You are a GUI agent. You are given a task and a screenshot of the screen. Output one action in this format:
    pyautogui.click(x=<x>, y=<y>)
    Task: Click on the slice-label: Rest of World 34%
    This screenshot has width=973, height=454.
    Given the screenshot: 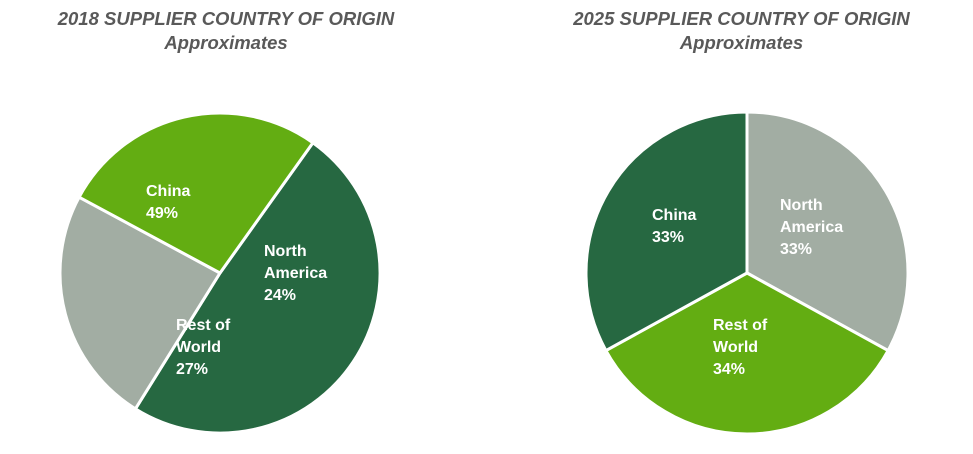 What is the action you would take?
    pyautogui.click(x=740, y=347)
    